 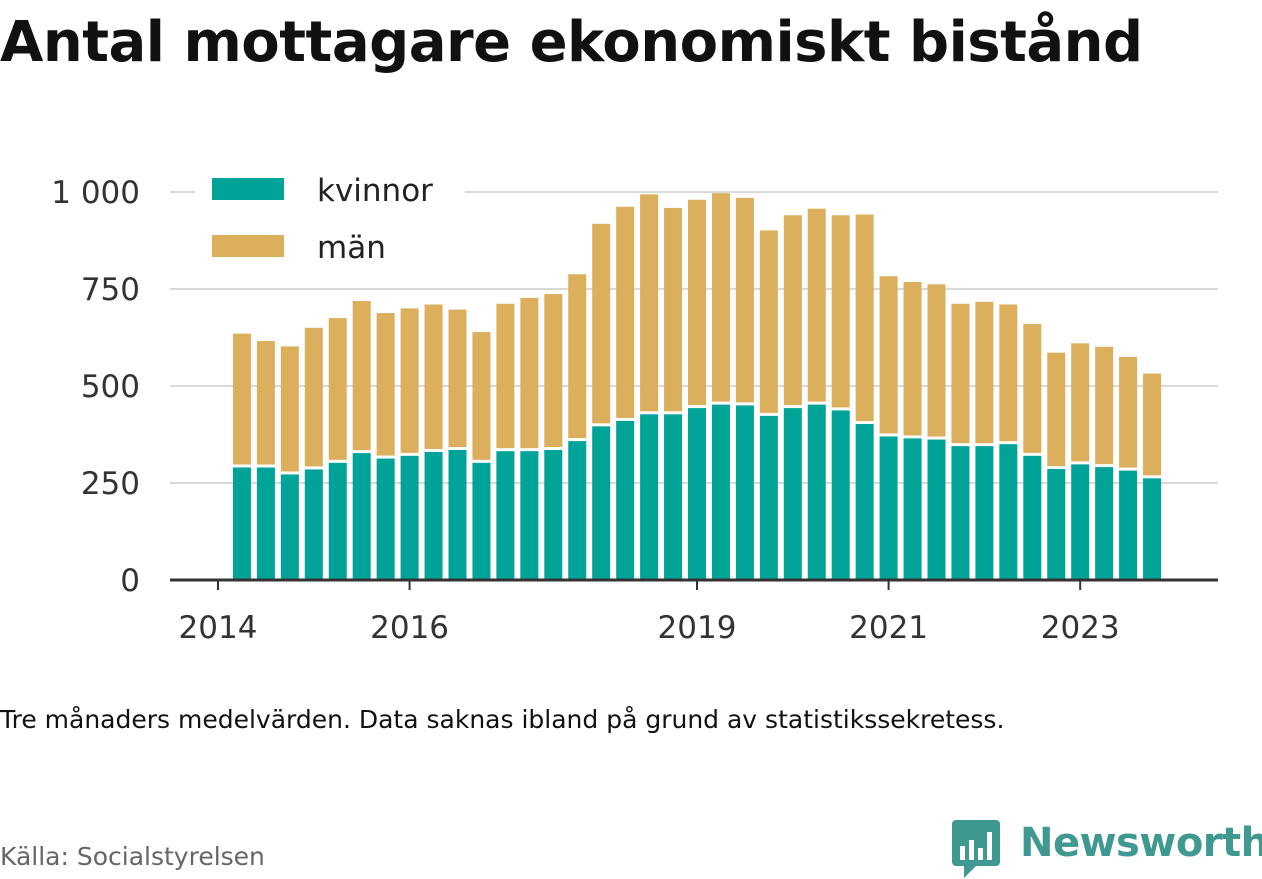 I want to click on y-tick-label: 750, so click(x=110, y=290).